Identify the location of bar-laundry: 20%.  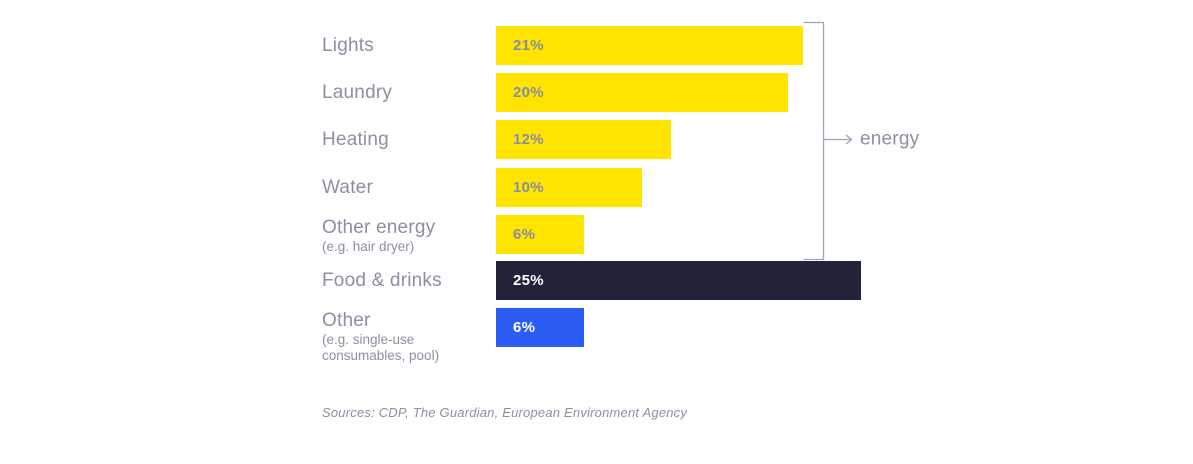
(642, 92).